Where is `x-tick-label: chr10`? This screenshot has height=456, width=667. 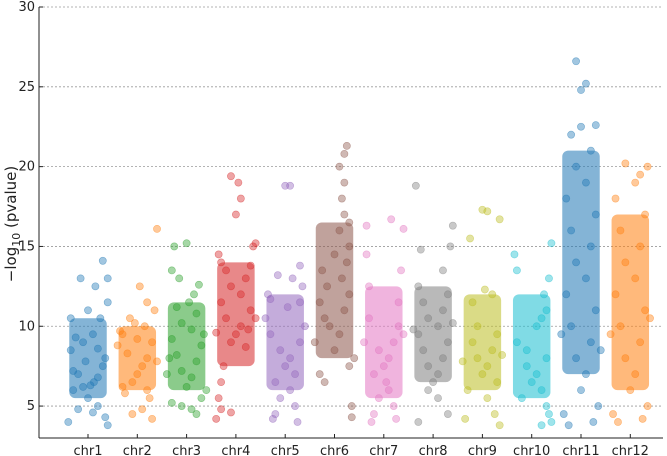 x-tick-label: chr10 is located at coordinates (531, 450).